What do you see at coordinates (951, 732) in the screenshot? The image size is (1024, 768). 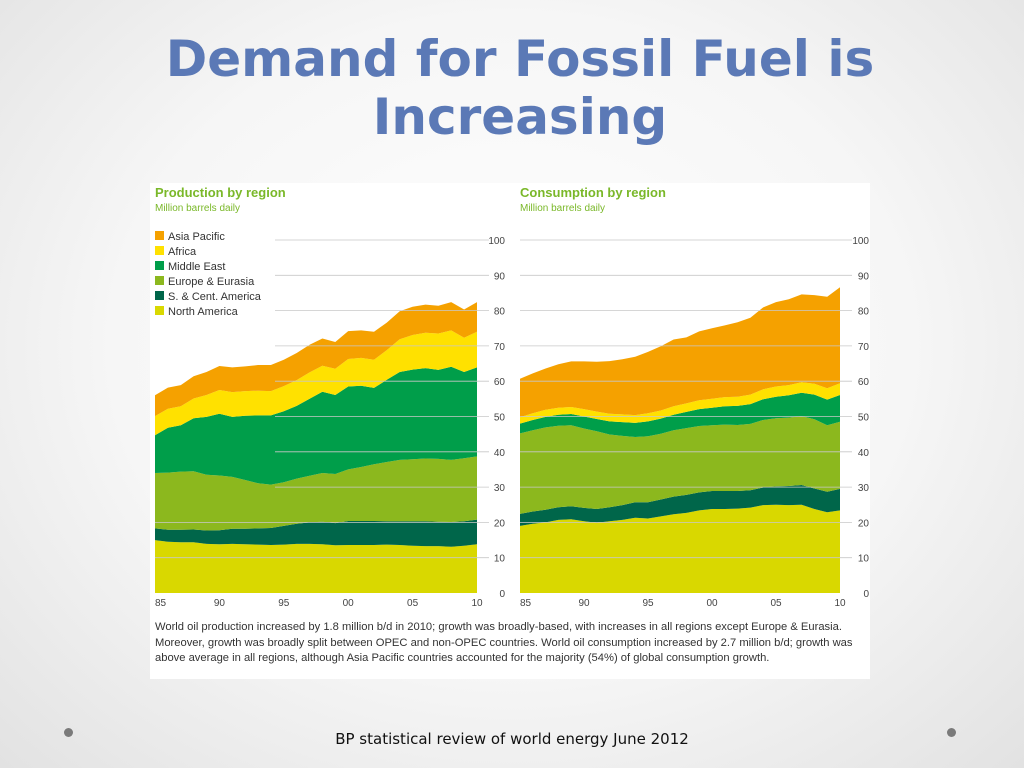 I see `right-decoration-dot` at bounding box center [951, 732].